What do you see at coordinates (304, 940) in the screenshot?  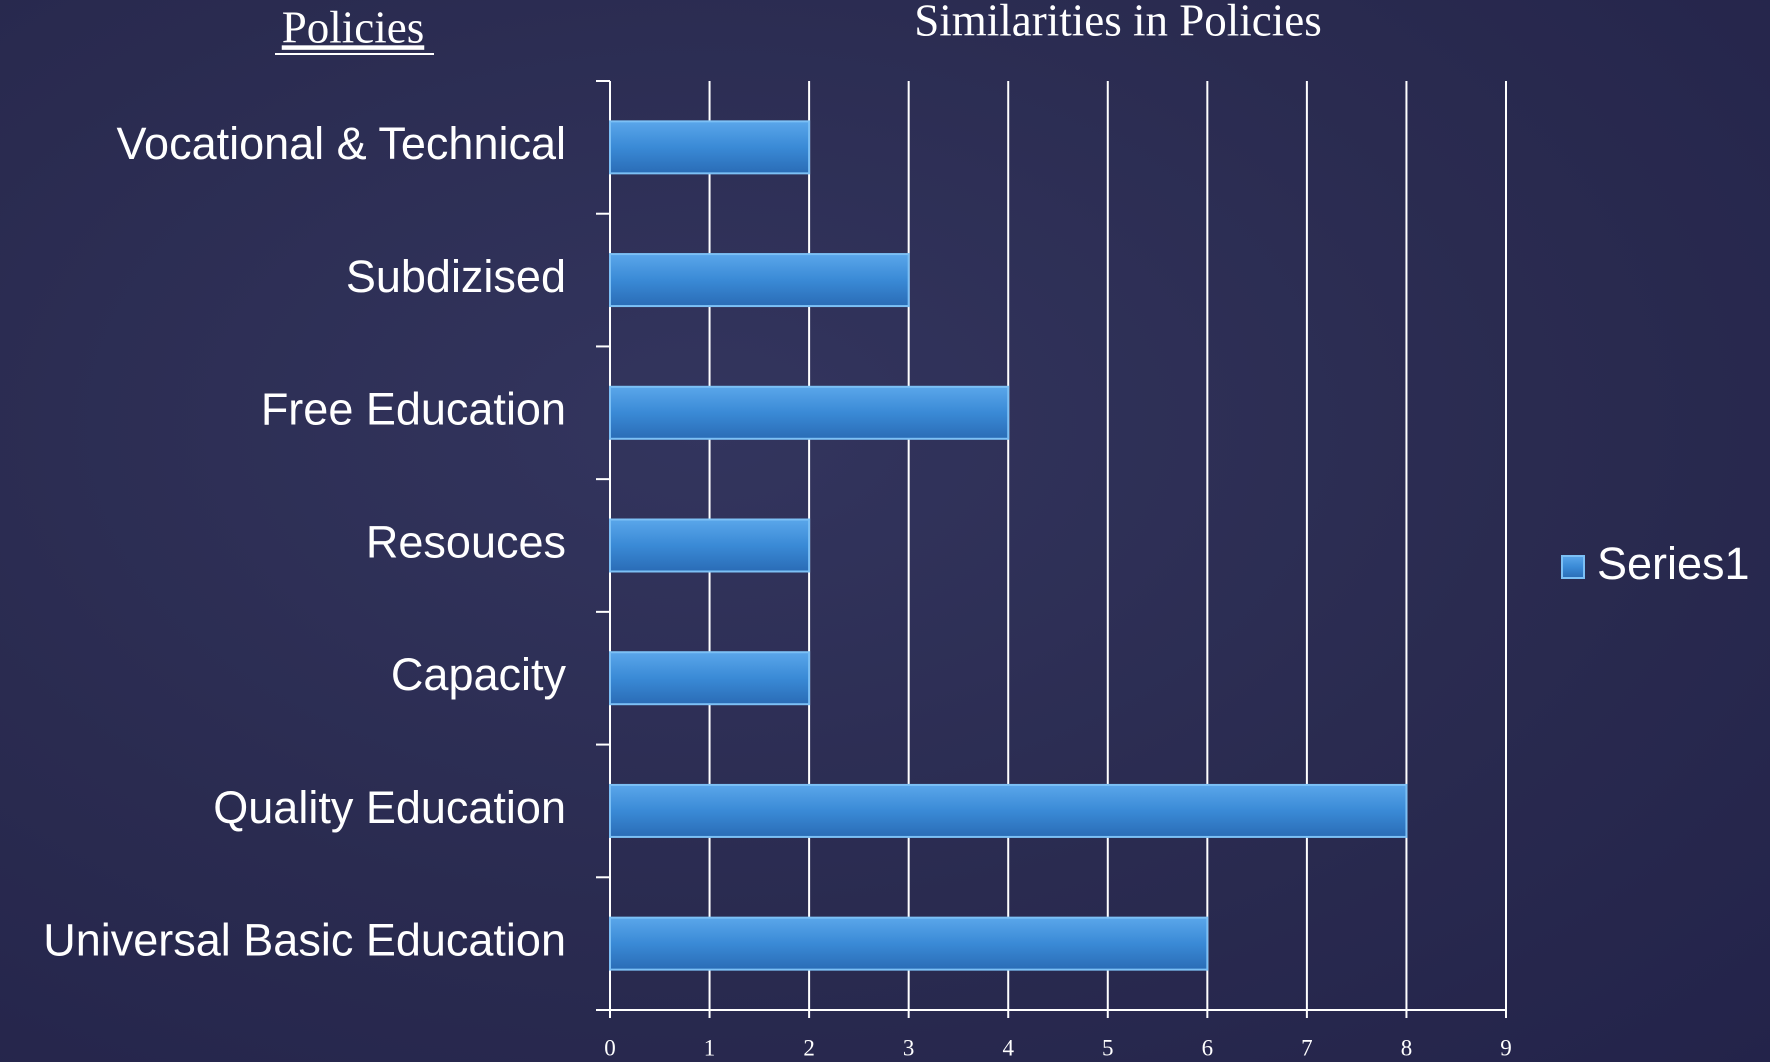 I see `y-tick-label: Universal Basic Education` at bounding box center [304, 940].